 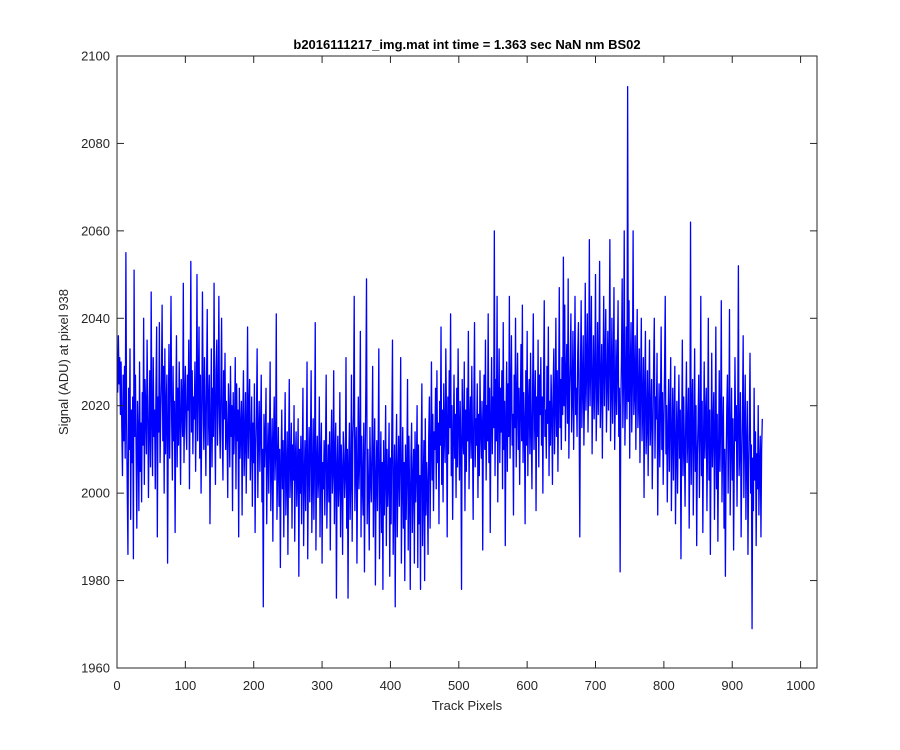 I want to click on x-tick-label: 800, so click(x=664, y=685).